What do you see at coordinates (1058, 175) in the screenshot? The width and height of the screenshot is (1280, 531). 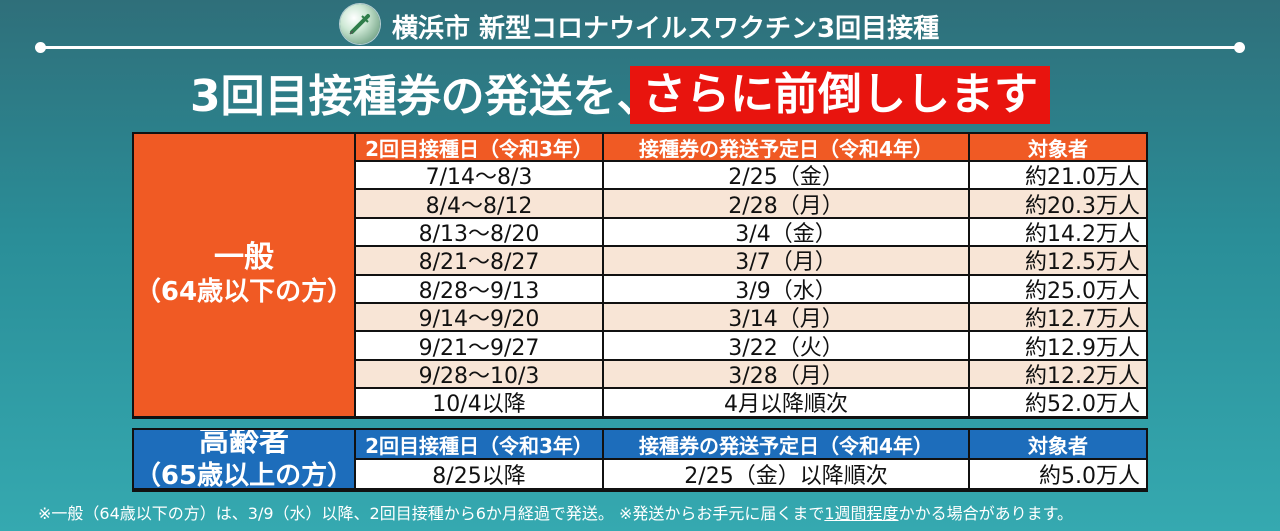 I see `general-table-cell: 約21.0万人` at bounding box center [1058, 175].